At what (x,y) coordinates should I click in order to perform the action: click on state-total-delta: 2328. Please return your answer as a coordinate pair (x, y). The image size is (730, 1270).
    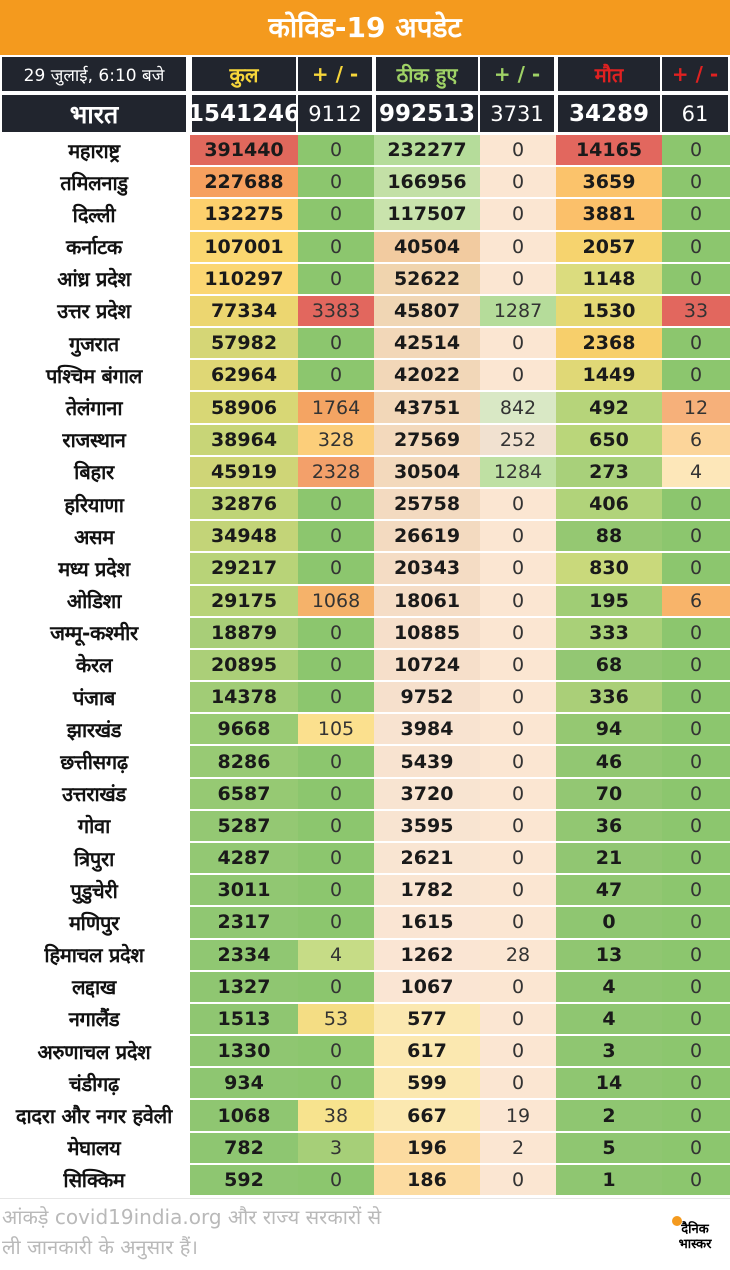
    Looking at the image, I should click on (336, 471).